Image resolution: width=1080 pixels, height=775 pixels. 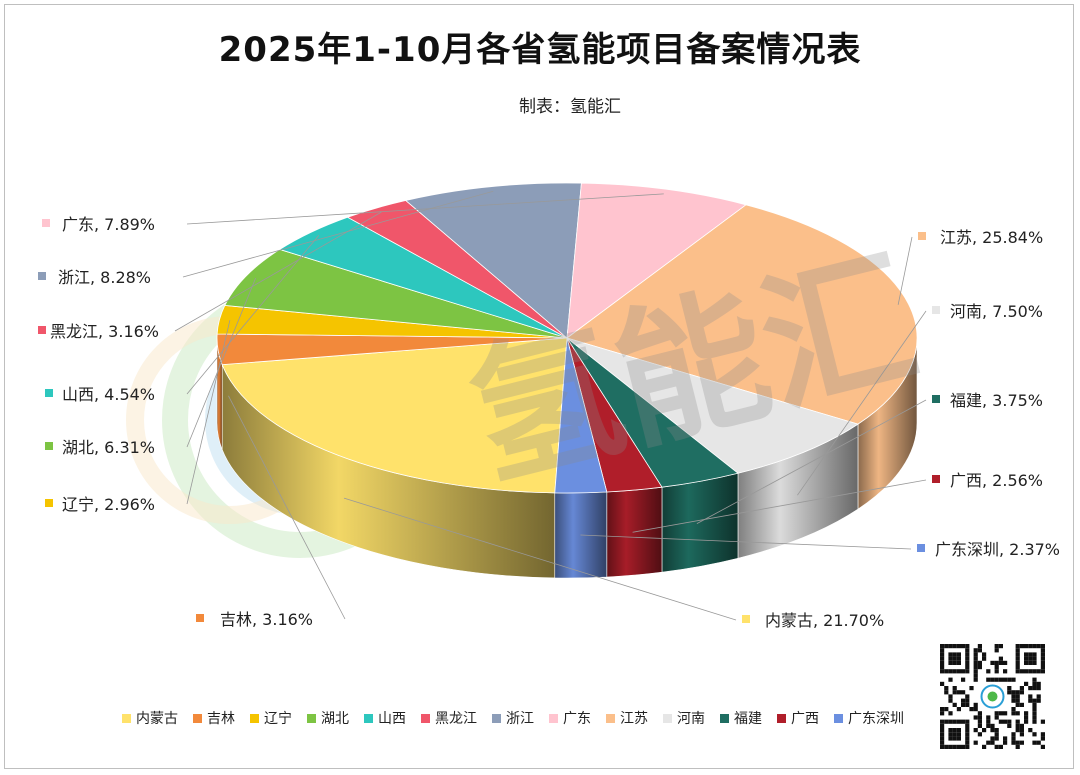 What do you see at coordinates (394, 415) in the screenshot?
I see `pie-slice-内蒙古` at bounding box center [394, 415].